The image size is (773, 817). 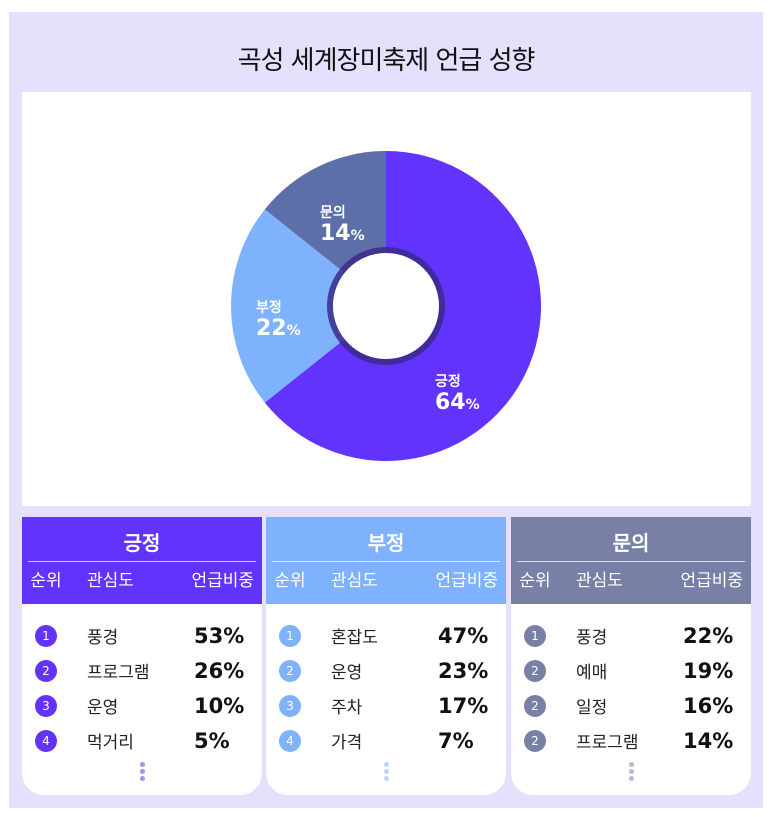 What do you see at coordinates (463, 705) in the screenshot?
I see `share: 17%` at bounding box center [463, 705].